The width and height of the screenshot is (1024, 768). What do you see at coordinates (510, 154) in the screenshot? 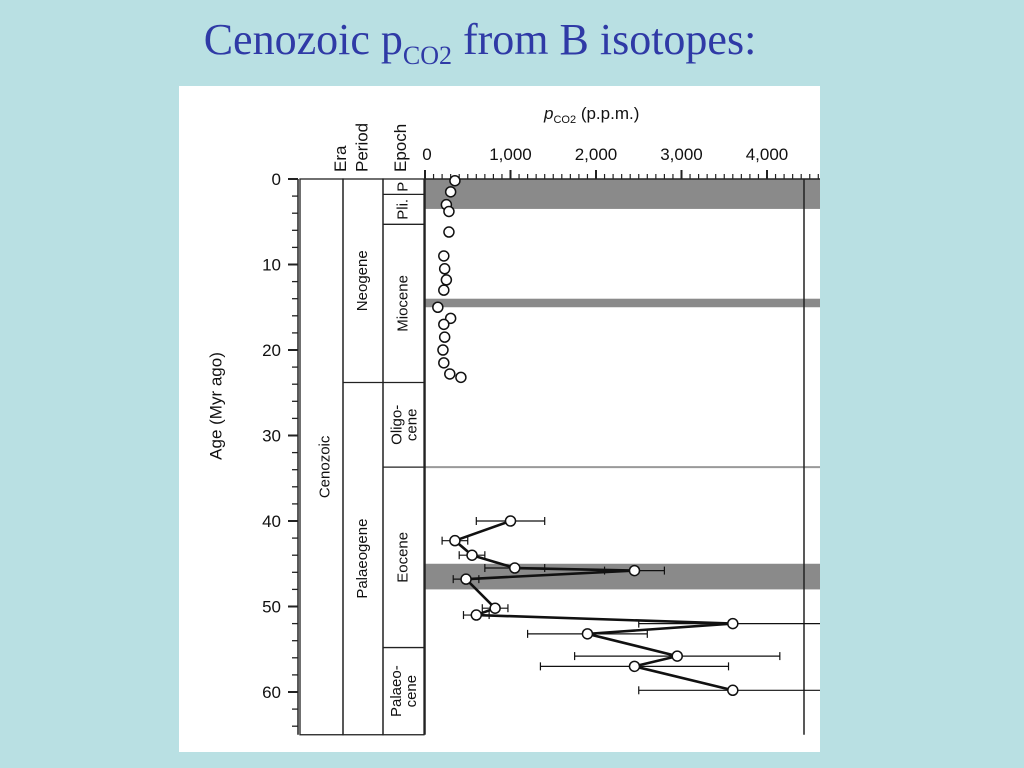
I see `x-tick-label-1: 1,000` at bounding box center [510, 154].